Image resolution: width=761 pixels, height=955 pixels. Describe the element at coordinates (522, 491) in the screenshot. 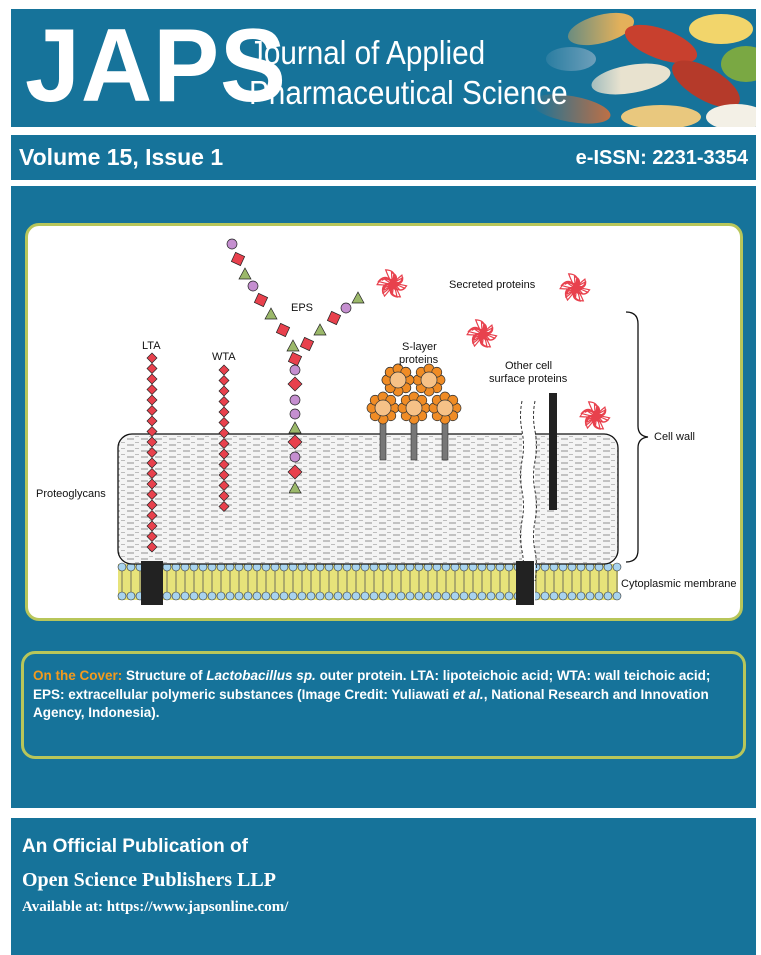

I see `wall-gap-edge-left` at that location.